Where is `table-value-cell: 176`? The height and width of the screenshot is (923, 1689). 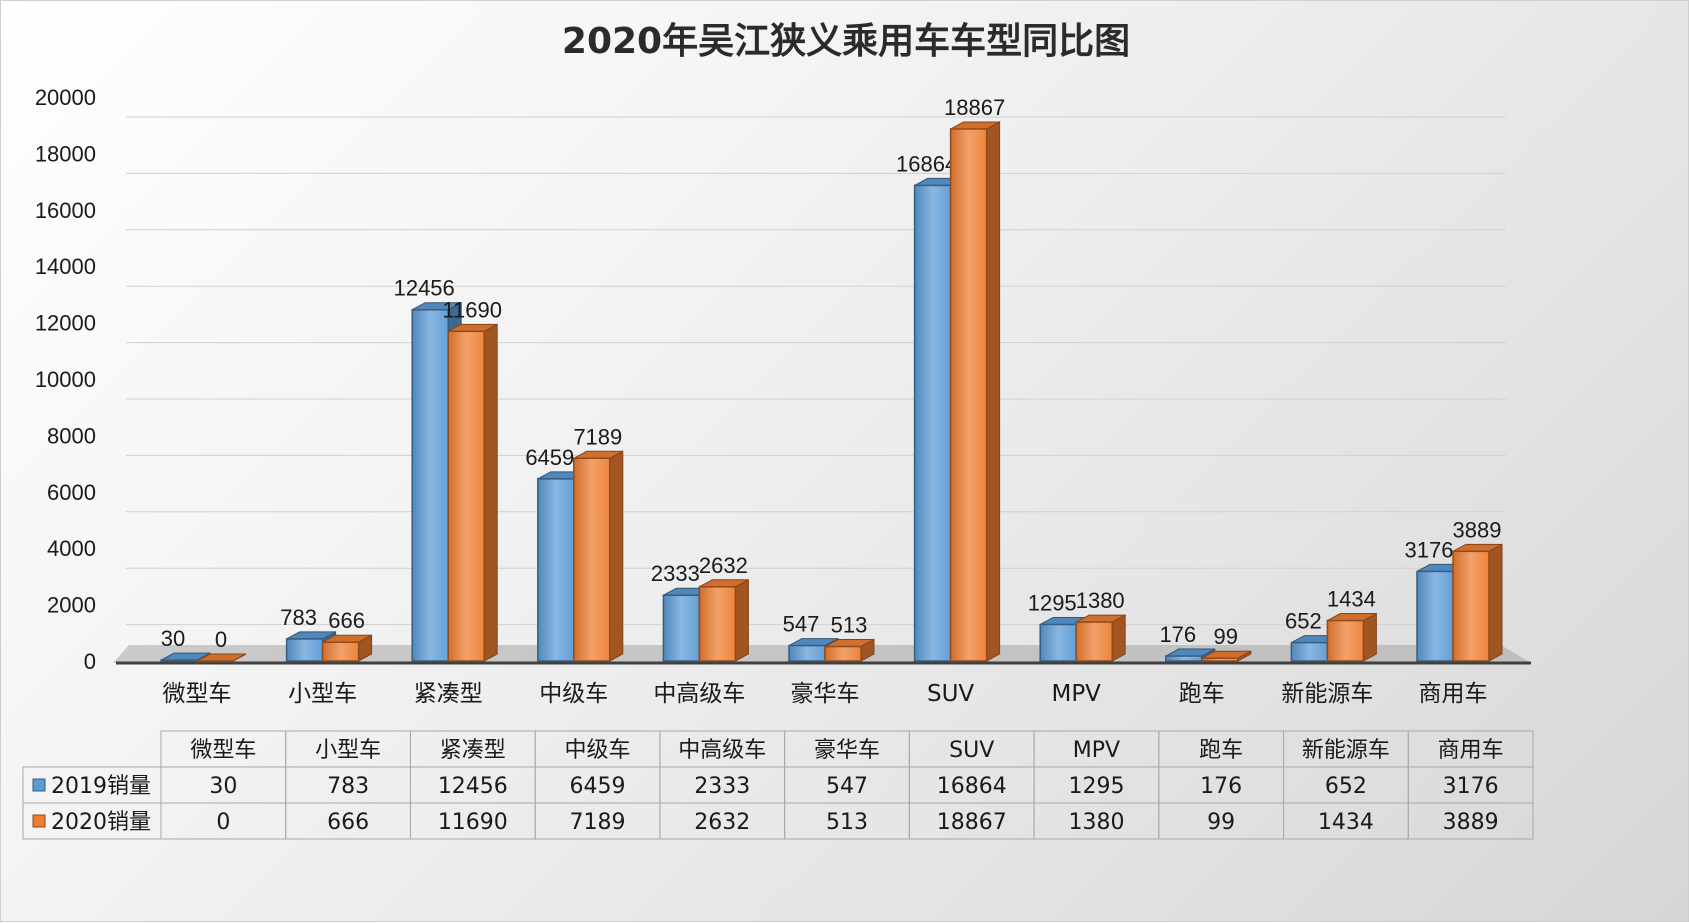 table-value-cell: 176 is located at coordinates (1221, 786).